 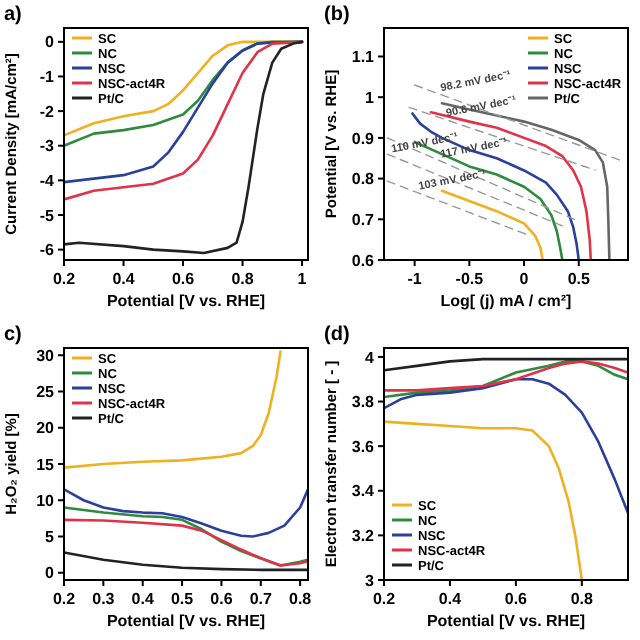 I want to click on y-tick-label: 0.9, so click(x=363, y=138).